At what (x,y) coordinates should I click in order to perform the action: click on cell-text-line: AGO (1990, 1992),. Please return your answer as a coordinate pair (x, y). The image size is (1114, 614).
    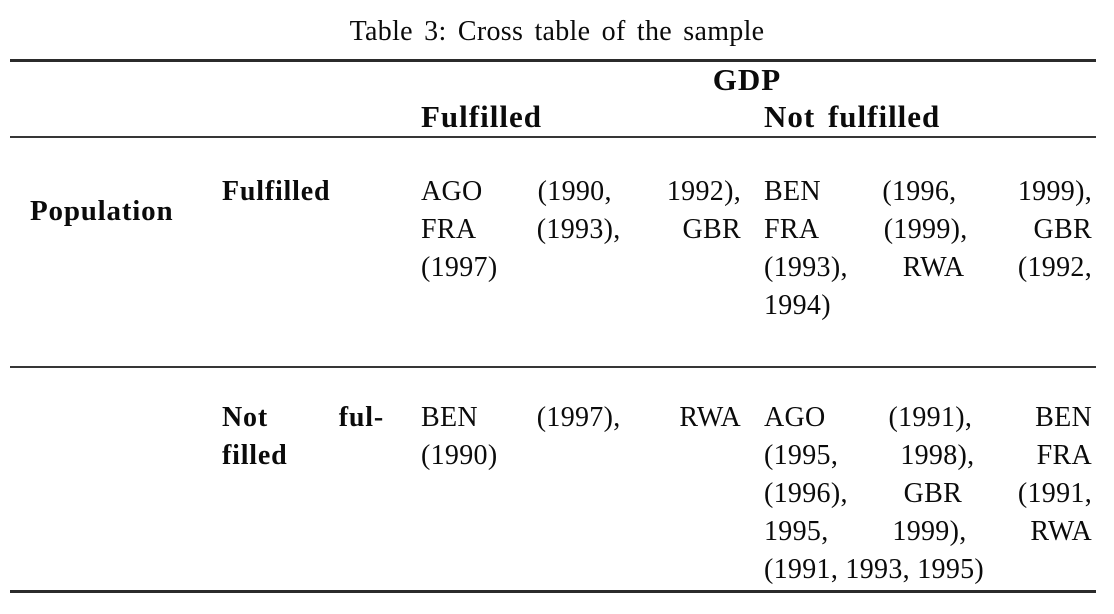
    Looking at the image, I should click on (581, 191).